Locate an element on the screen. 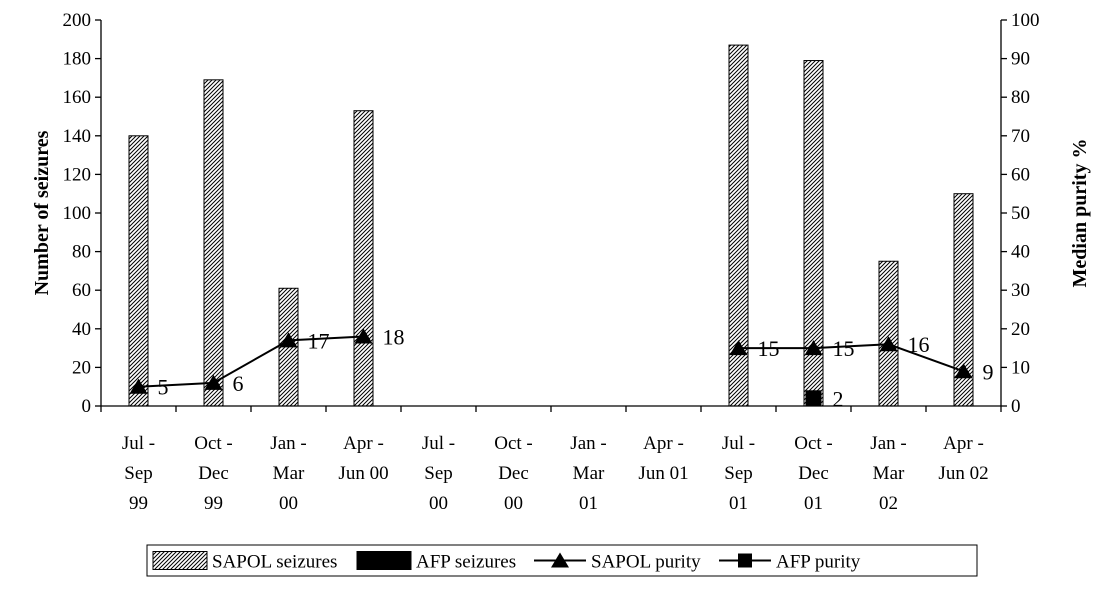 The width and height of the screenshot is (1101, 590). legend-label-afp-seizures: AFP seizures is located at coordinates (466, 562).